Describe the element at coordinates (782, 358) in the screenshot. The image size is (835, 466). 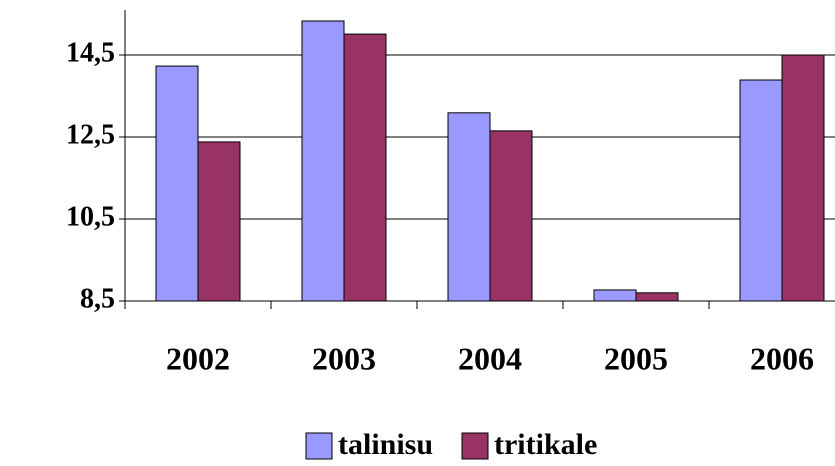
I see `x-tick-label: 2006` at that location.